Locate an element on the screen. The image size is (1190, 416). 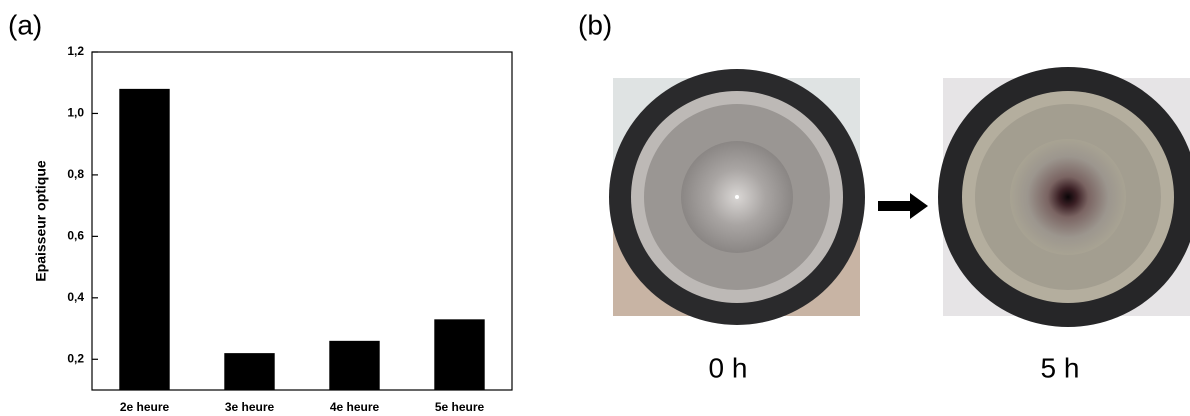
x-tick-label: 5e heure is located at coordinates (460, 407).